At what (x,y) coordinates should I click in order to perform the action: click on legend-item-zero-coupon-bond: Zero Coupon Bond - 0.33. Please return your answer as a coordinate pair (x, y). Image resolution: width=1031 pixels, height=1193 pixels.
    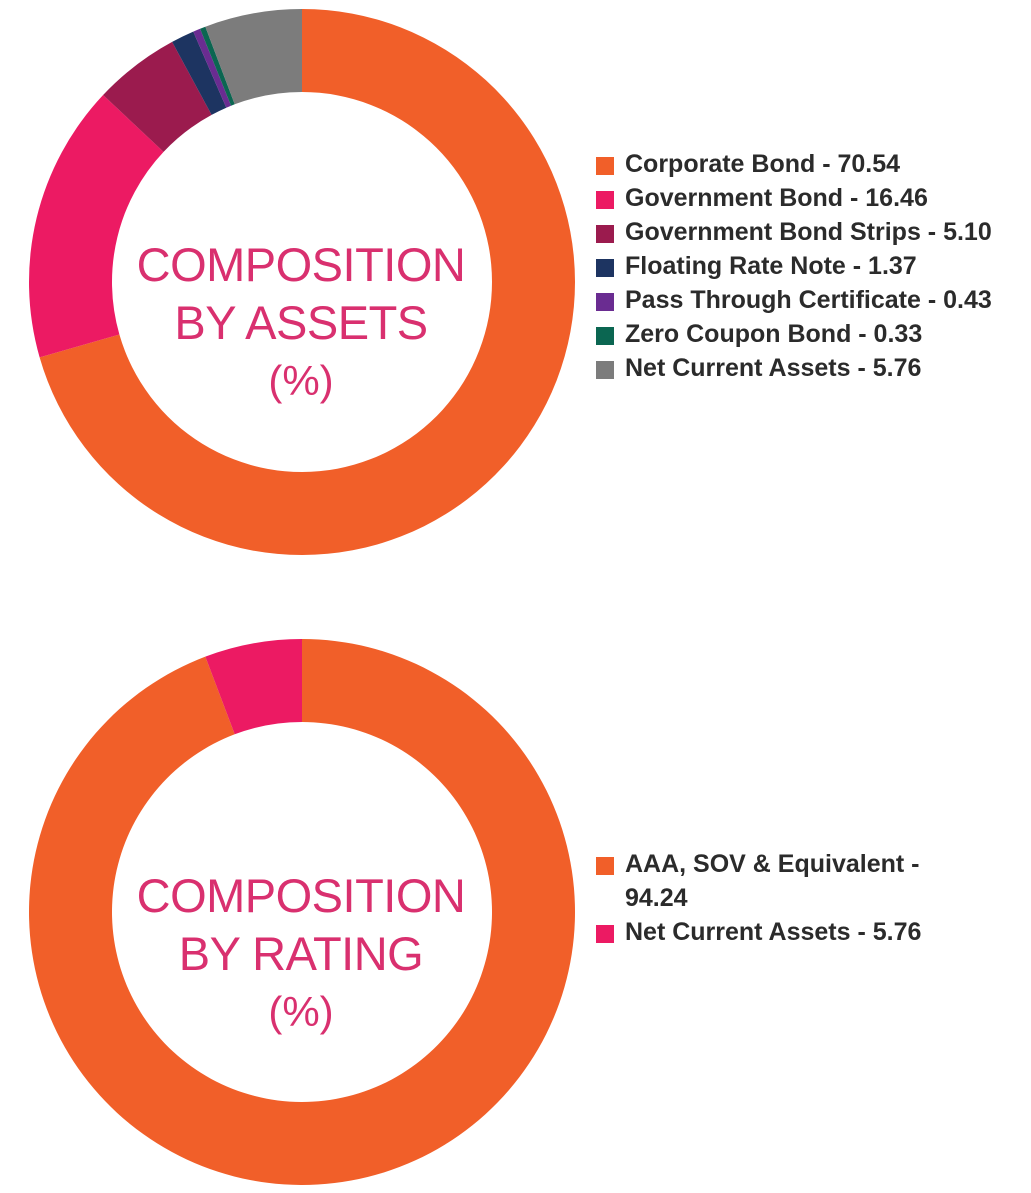
    Looking at the image, I should click on (794, 334).